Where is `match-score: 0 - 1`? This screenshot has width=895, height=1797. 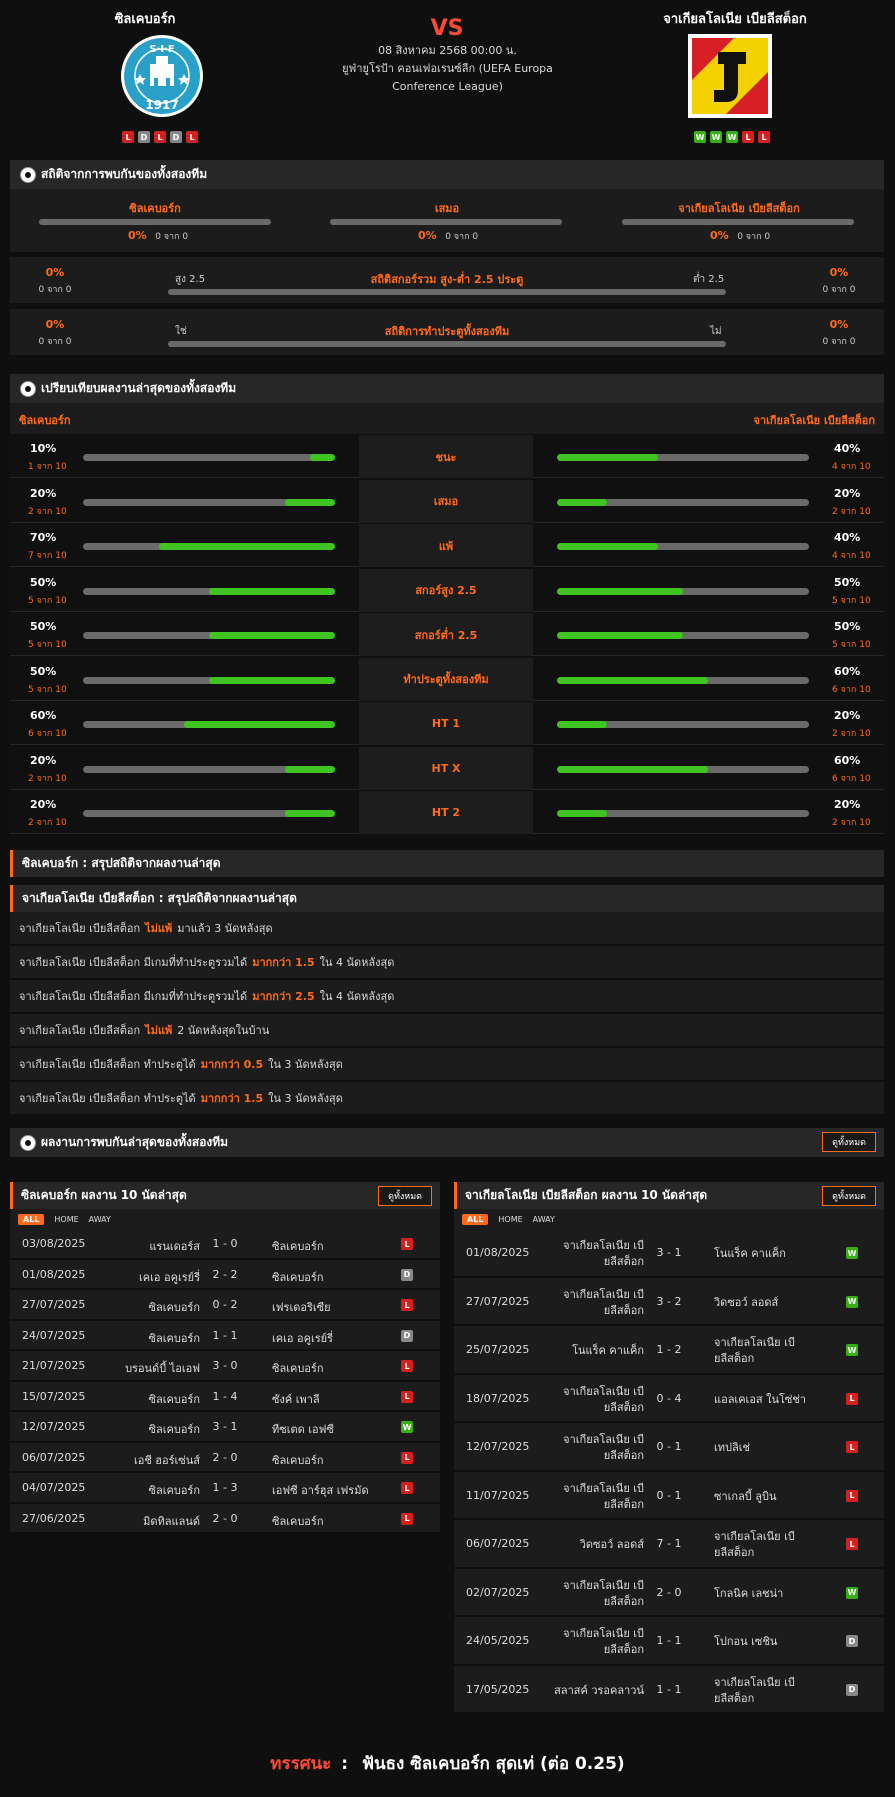 match-score: 0 - 1 is located at coordinates (669, 1495).